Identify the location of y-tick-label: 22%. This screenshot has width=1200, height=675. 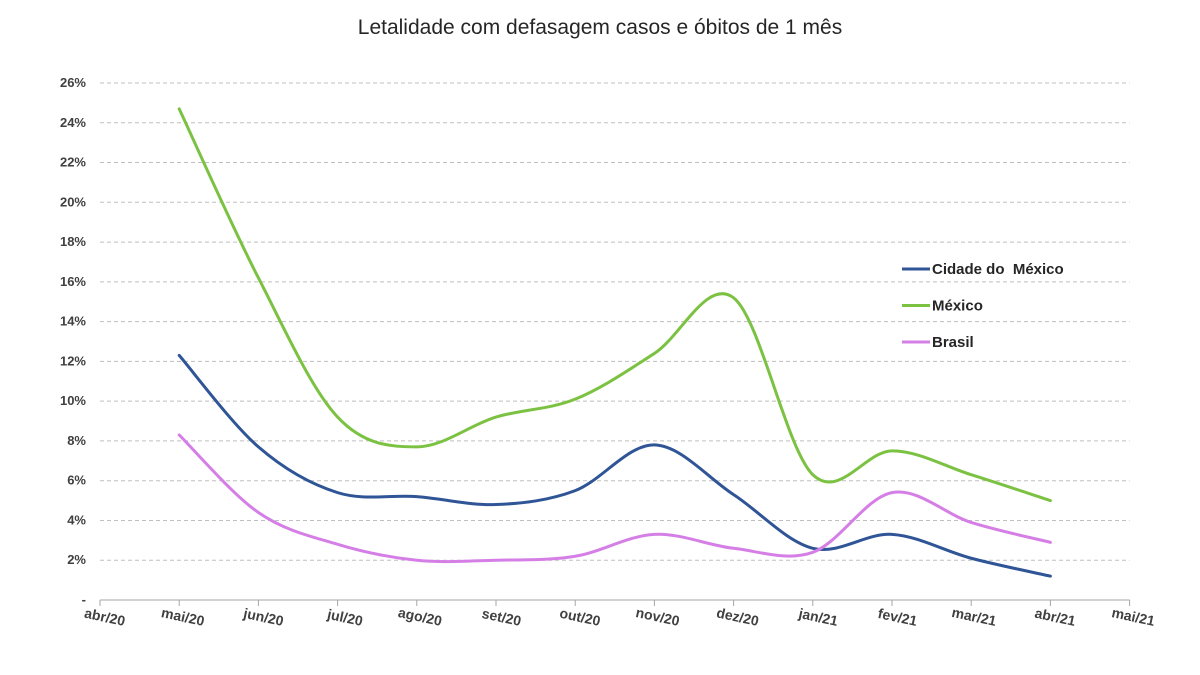
(73, 162).